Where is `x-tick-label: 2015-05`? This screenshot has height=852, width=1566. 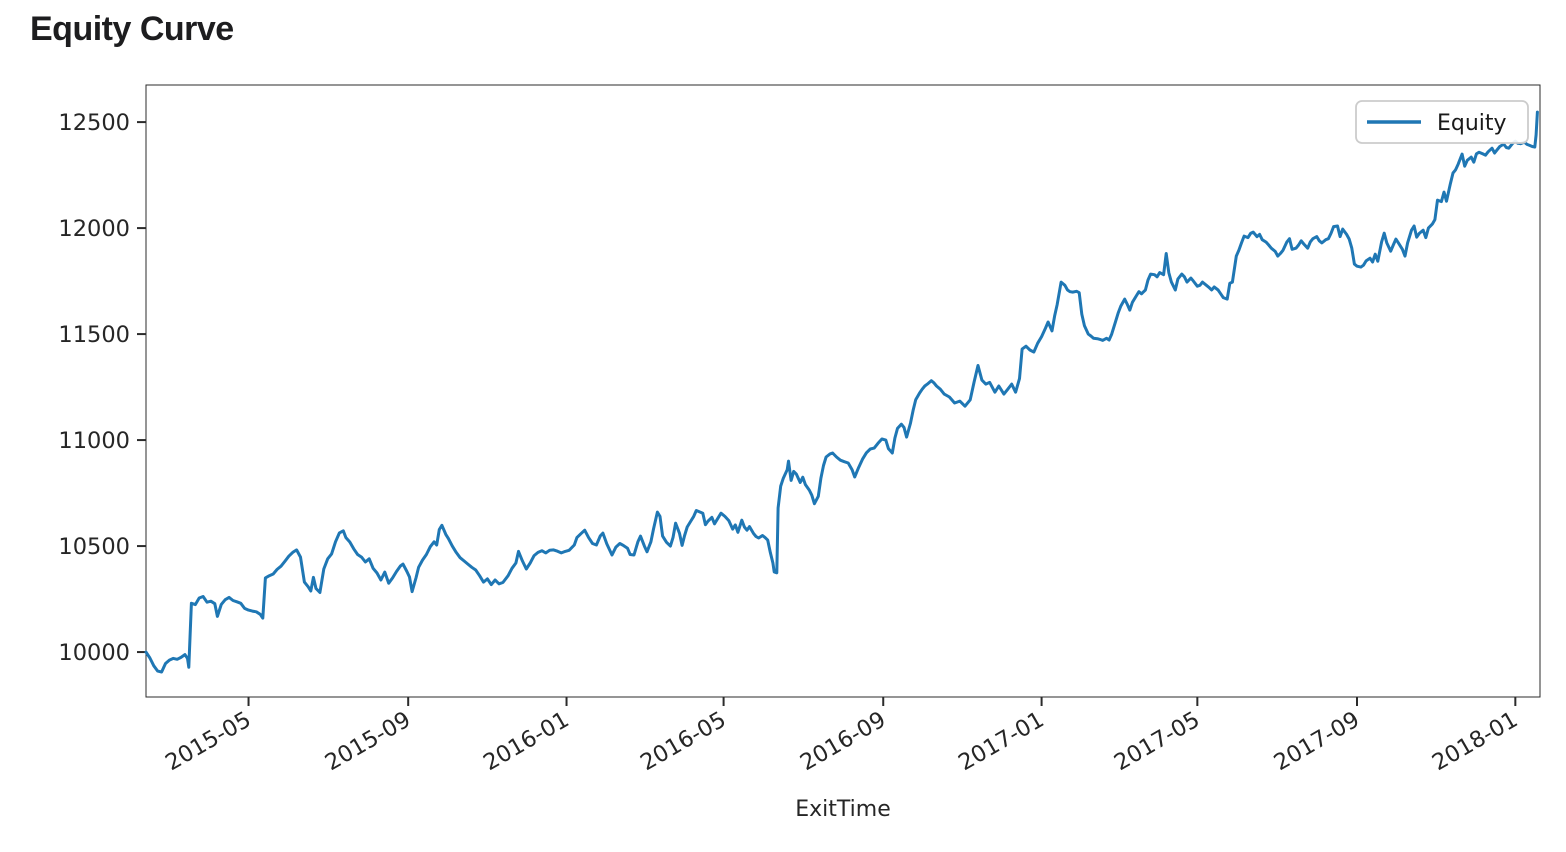 x-tick-label: 2015-05 is located at coordinates (208, 742).